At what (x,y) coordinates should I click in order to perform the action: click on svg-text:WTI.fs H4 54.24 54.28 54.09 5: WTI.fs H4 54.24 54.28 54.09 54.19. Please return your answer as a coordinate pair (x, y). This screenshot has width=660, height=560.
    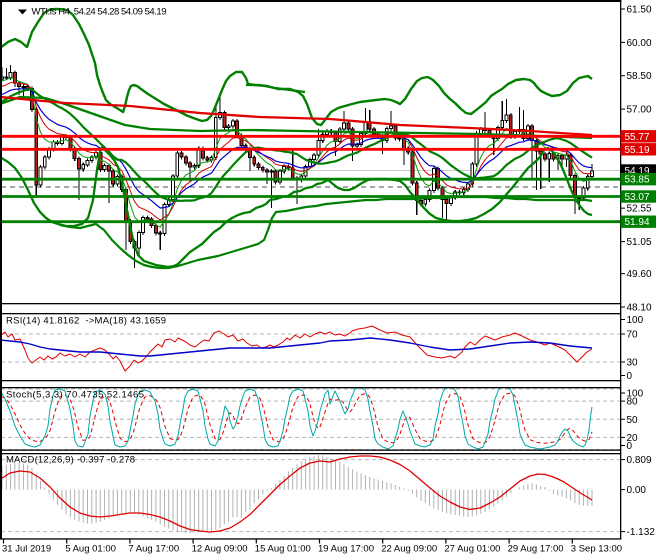
    Looking at the image, I should click on (99, 12).